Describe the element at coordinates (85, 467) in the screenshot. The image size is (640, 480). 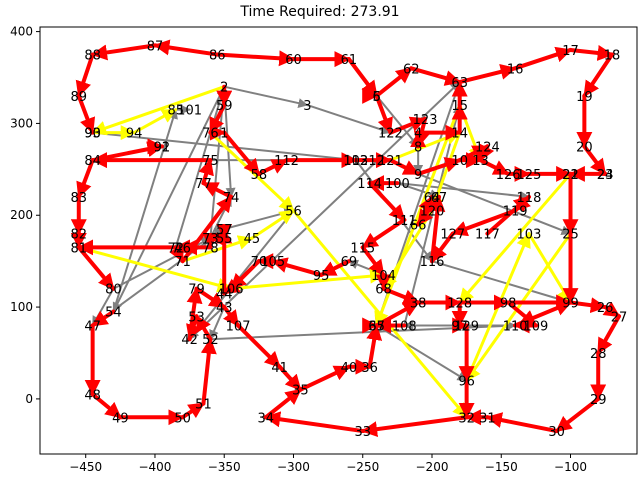
I see `x-tick-label--450: −450` at that location.